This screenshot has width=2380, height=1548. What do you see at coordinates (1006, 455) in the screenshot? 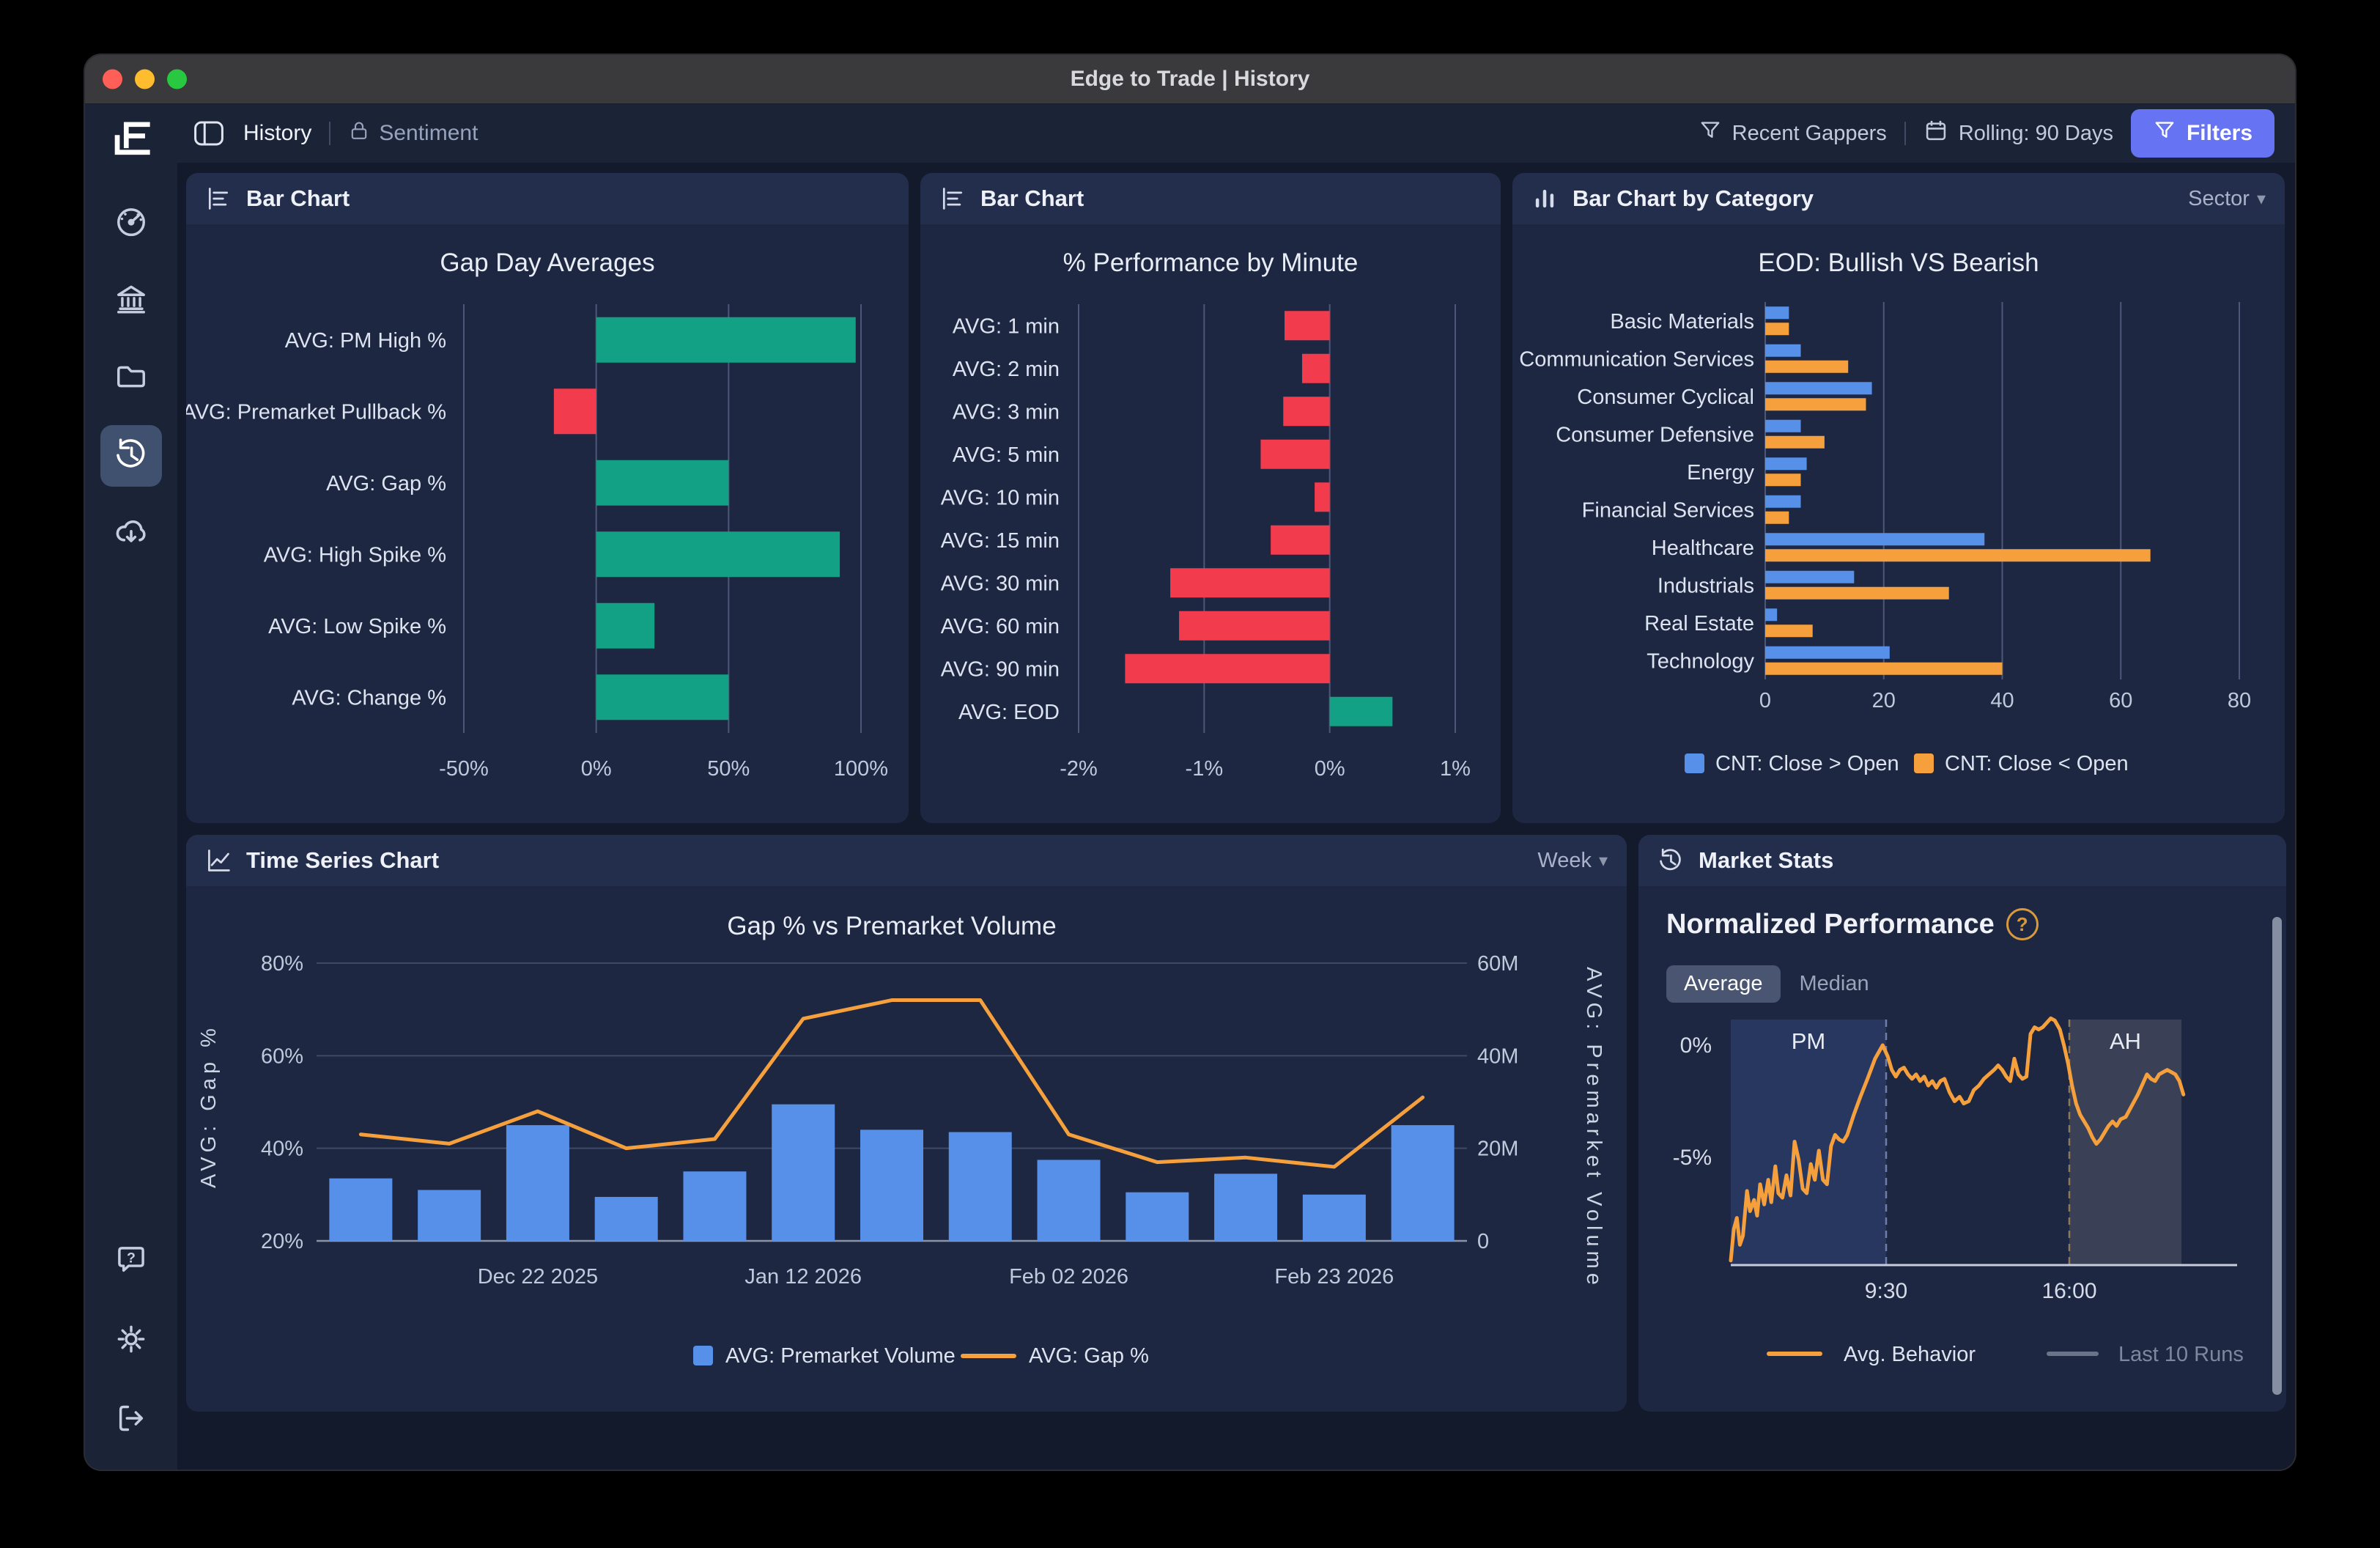
I see `svg-text: AVG: 5 min` at bounding box center [1006, 455].